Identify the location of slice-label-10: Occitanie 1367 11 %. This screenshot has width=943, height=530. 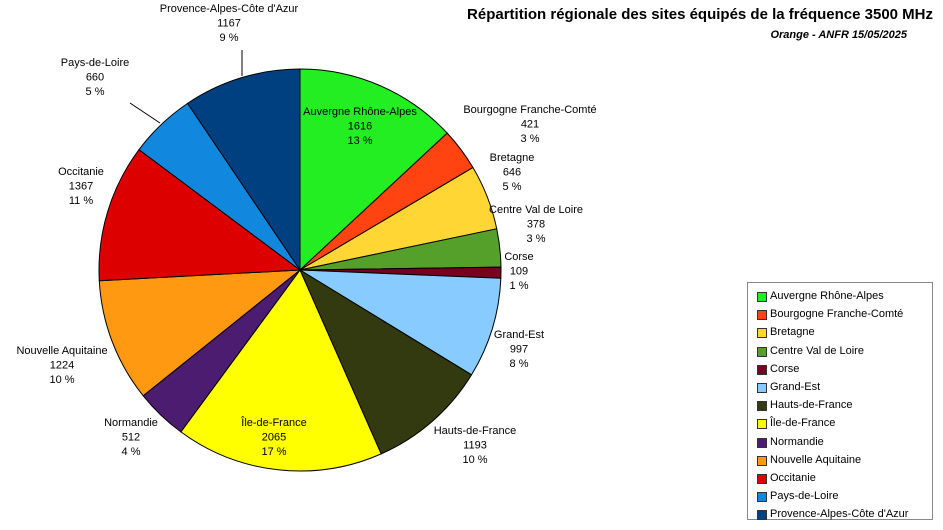
(81, 186).